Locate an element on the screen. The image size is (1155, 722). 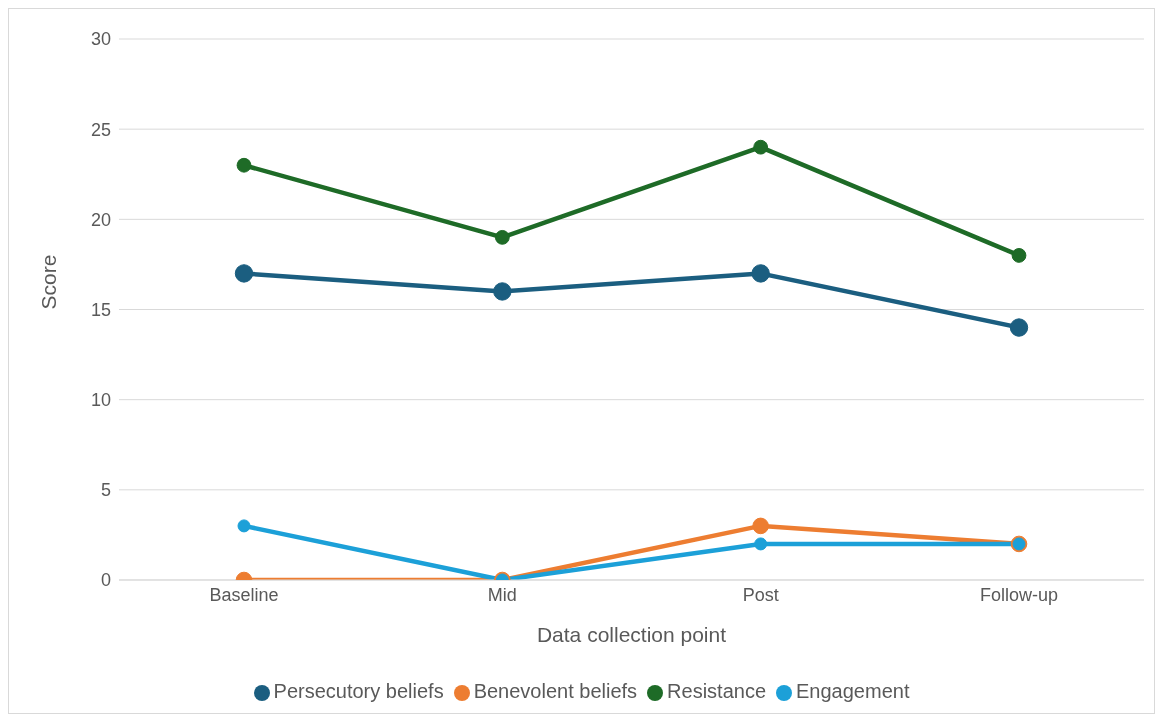
y-tick-label: 20 is located at coordinates (100, 219).